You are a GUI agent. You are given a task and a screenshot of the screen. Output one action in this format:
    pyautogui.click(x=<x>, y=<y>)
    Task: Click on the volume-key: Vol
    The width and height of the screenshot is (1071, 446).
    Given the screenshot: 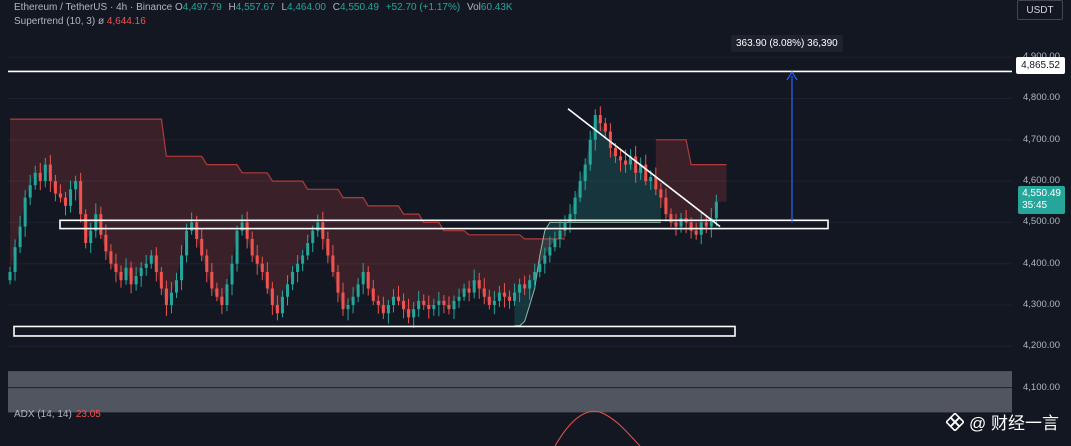 What is the action you would take?
    pyautogui.click(x=473, y=7)
    